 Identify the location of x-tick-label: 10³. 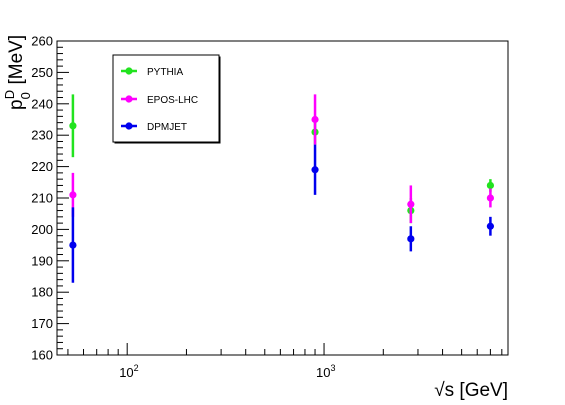
(325, 371).